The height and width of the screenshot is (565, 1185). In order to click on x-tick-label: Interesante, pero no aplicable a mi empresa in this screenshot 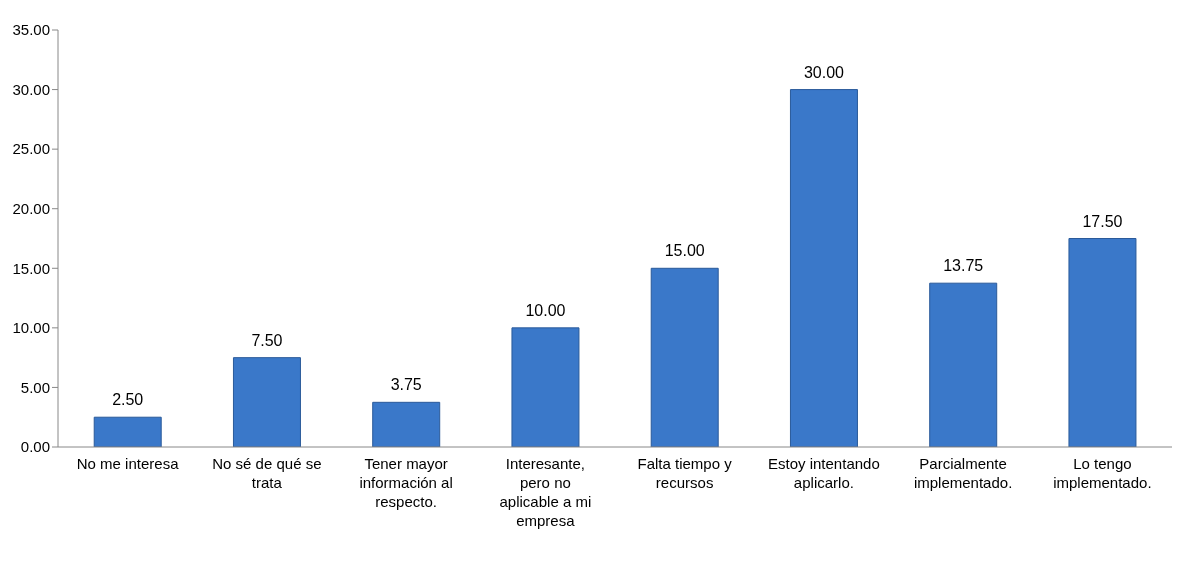, I will do `click(545, 492)`.